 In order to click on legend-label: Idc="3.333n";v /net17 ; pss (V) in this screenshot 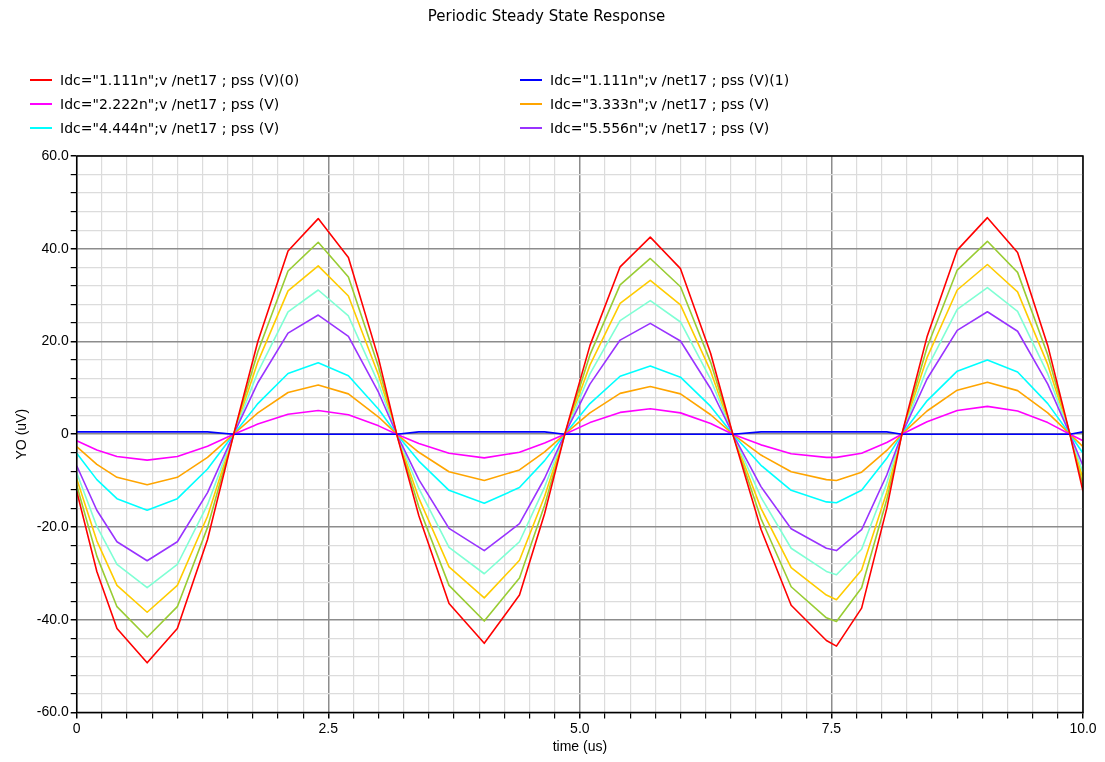, I will do `click(660, 104)`.